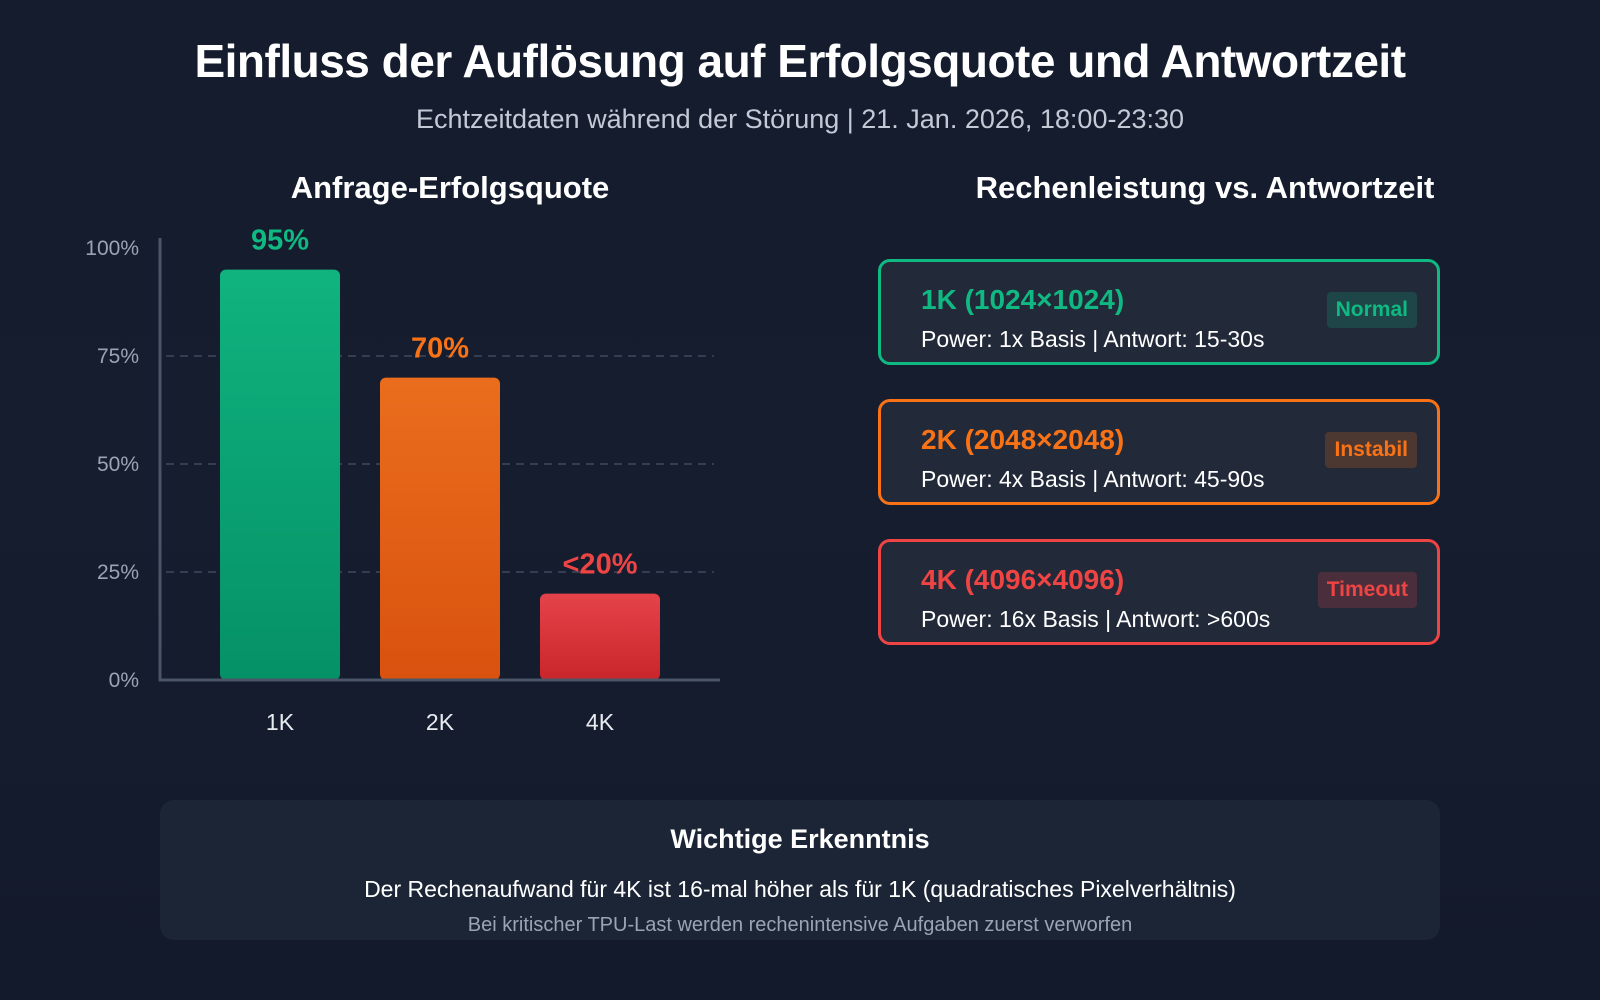  Describe the element at coordinates (118, 572) in the screenshot. I see `y-tick-label: 25%` at that location.